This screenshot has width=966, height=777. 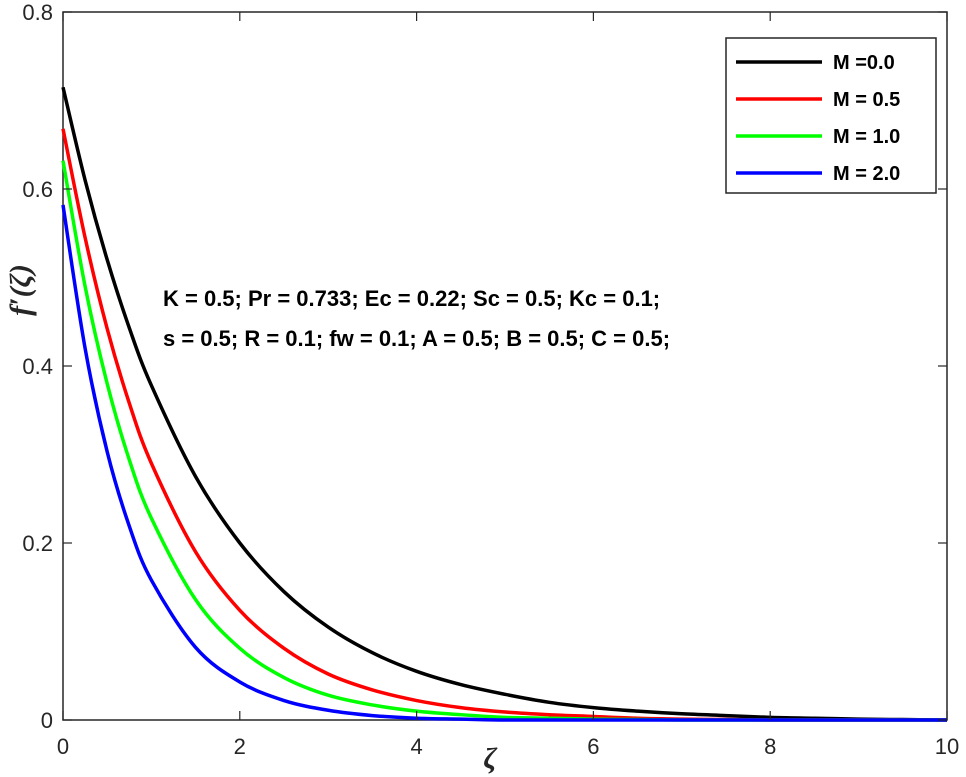 What do you see at coordinates (37, 543) in the screenshot?
I see `y-tick-label: 0.2` at bounding box center [37, 543].